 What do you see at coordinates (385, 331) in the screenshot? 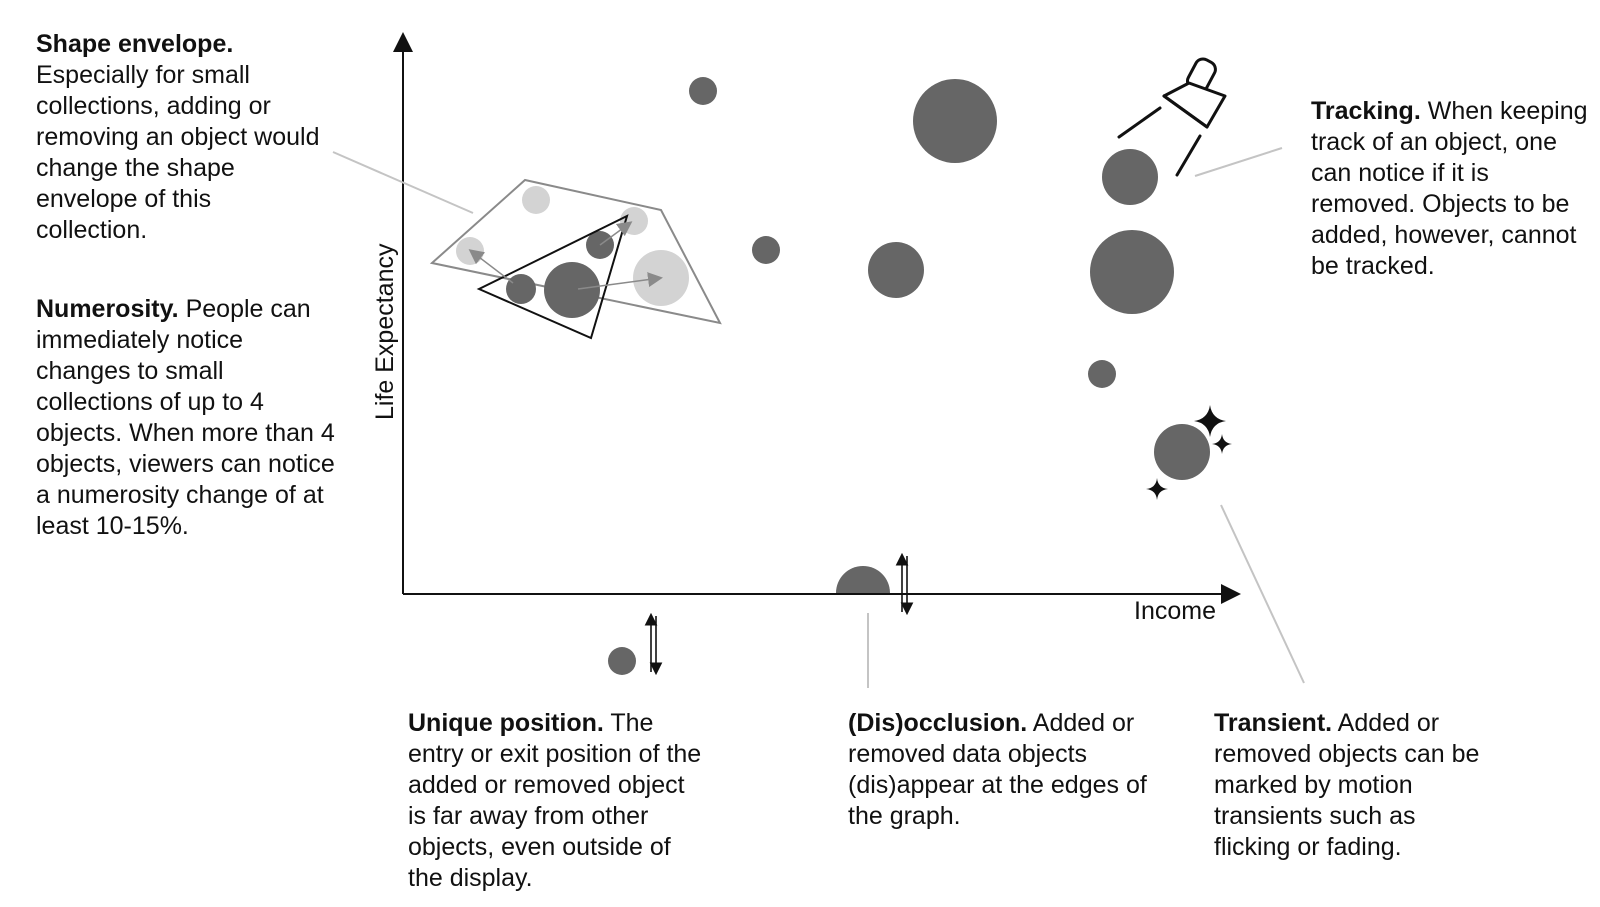
I see `y-axis-label: Life Expectancy` at bounding box center [385, 331].